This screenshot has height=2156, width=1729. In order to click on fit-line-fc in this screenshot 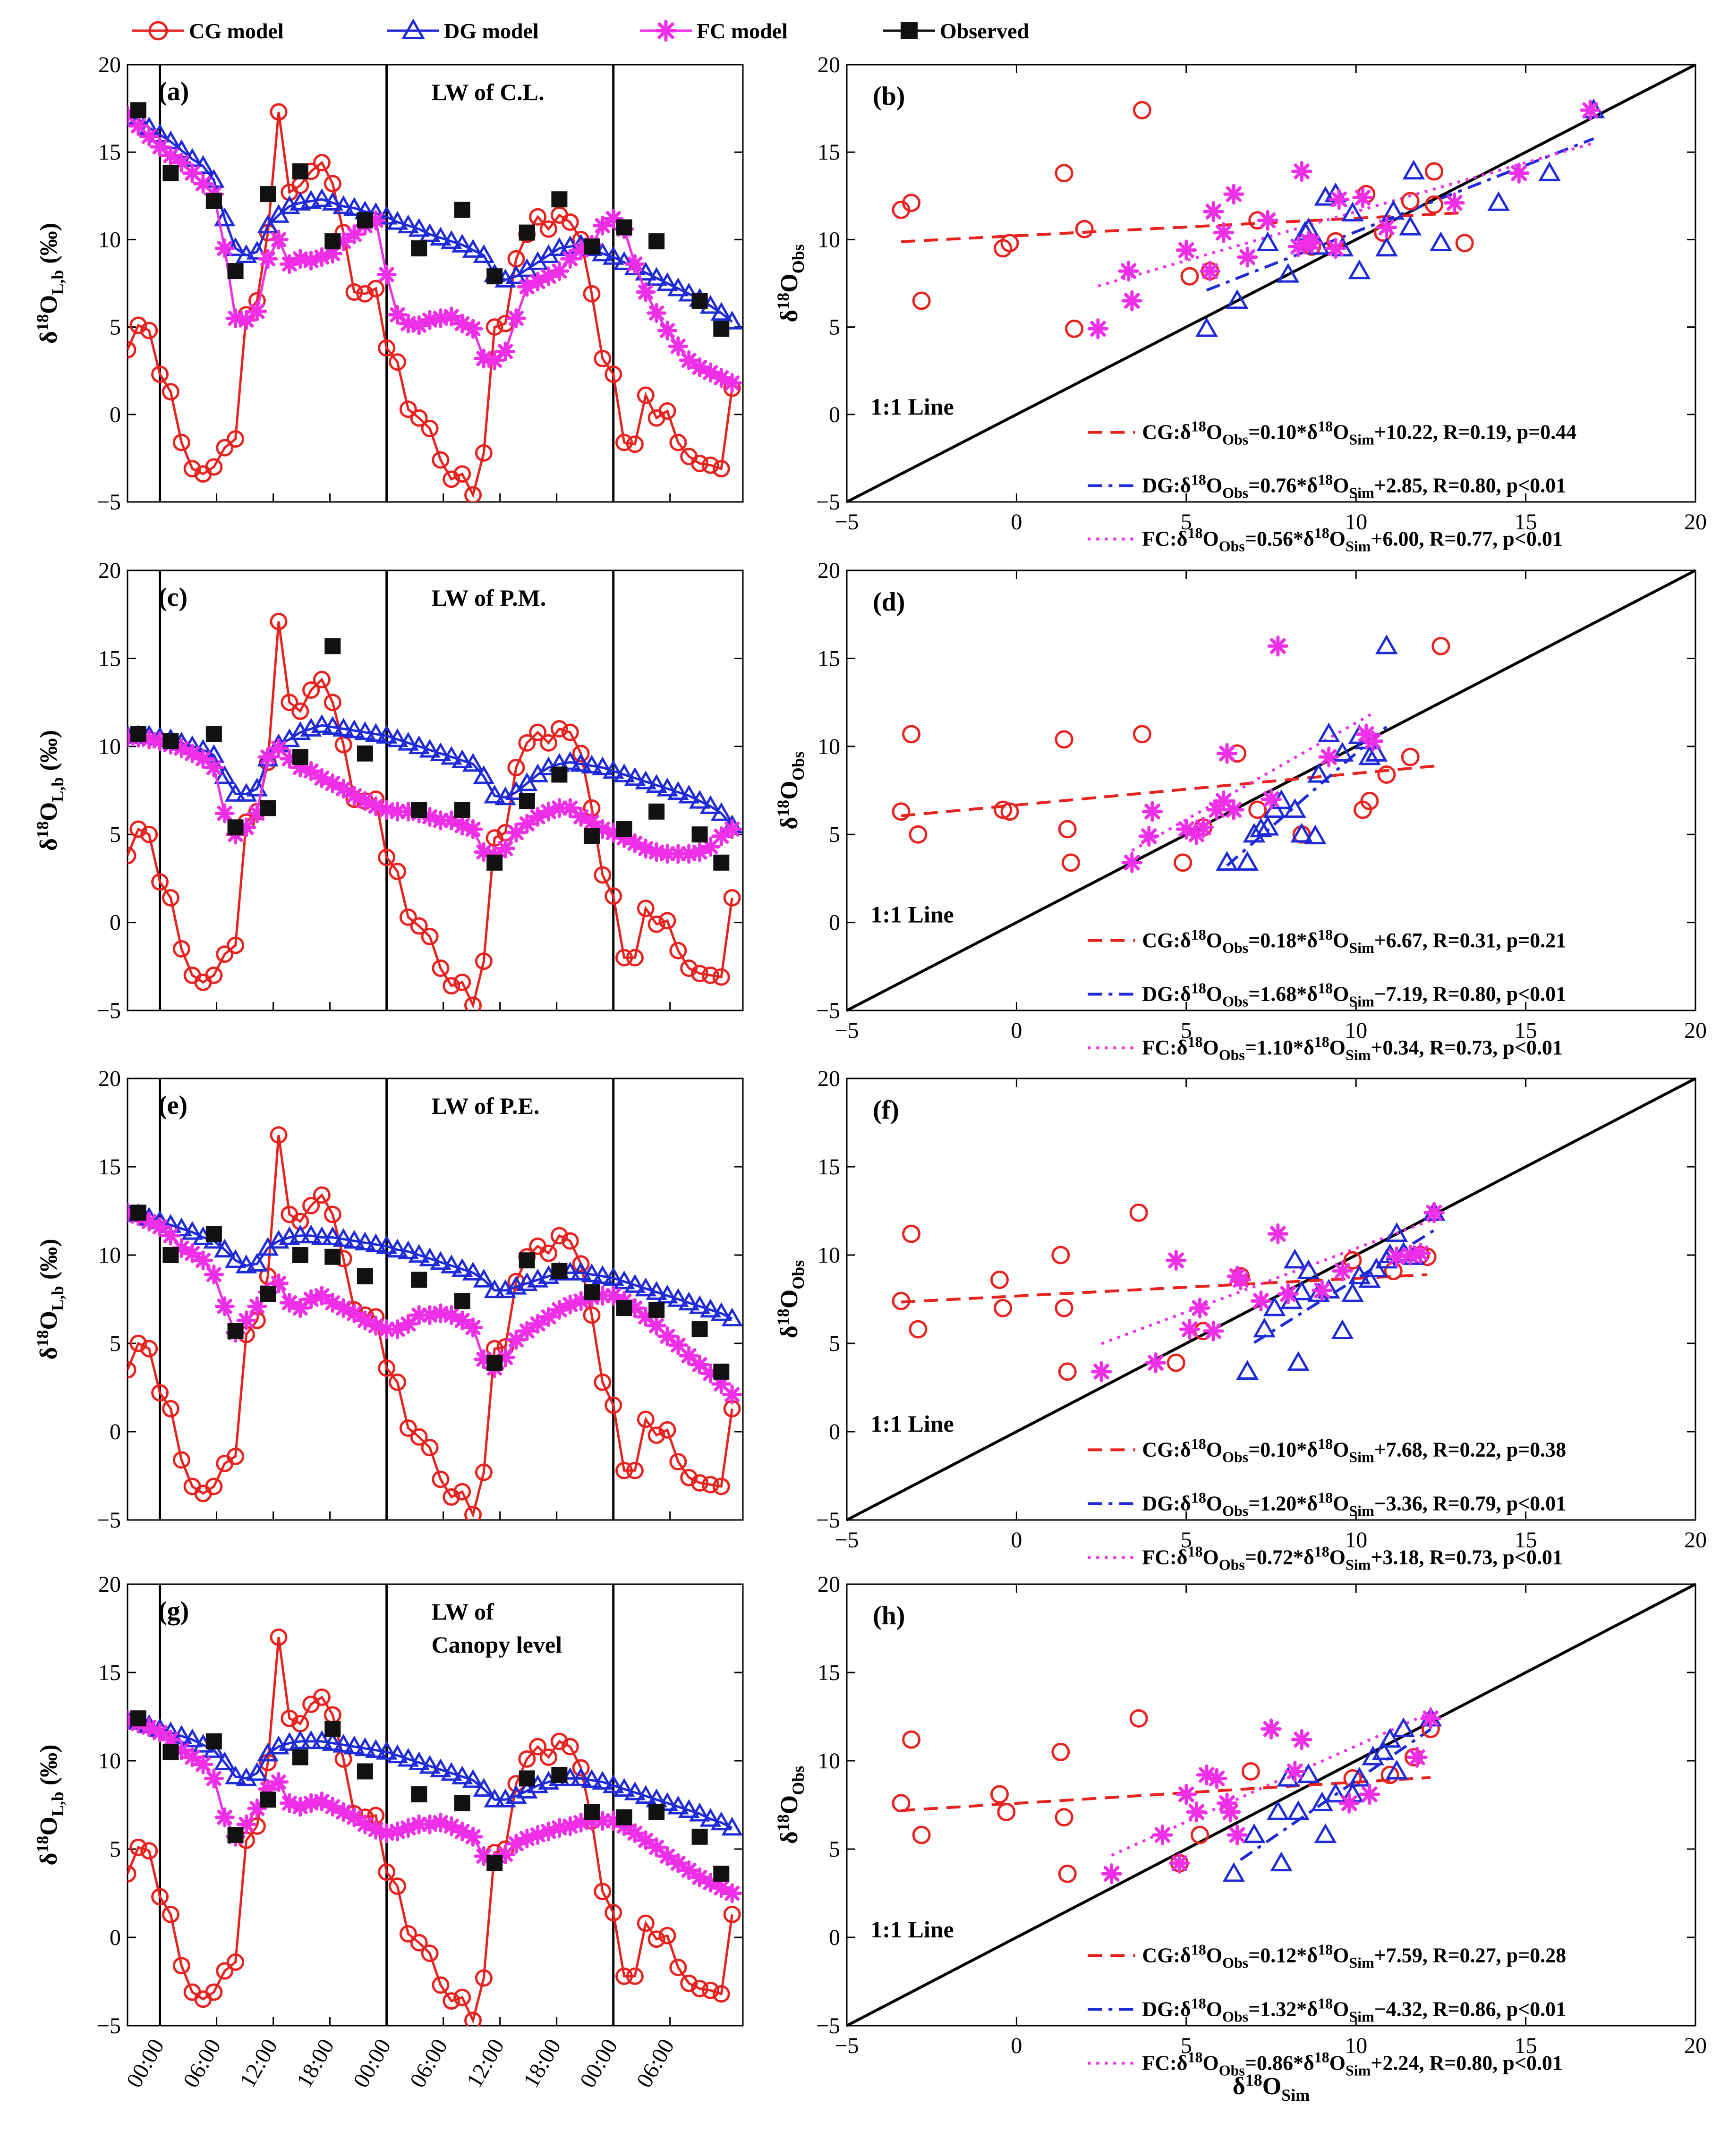, I will do `click(1271, 1784)`.